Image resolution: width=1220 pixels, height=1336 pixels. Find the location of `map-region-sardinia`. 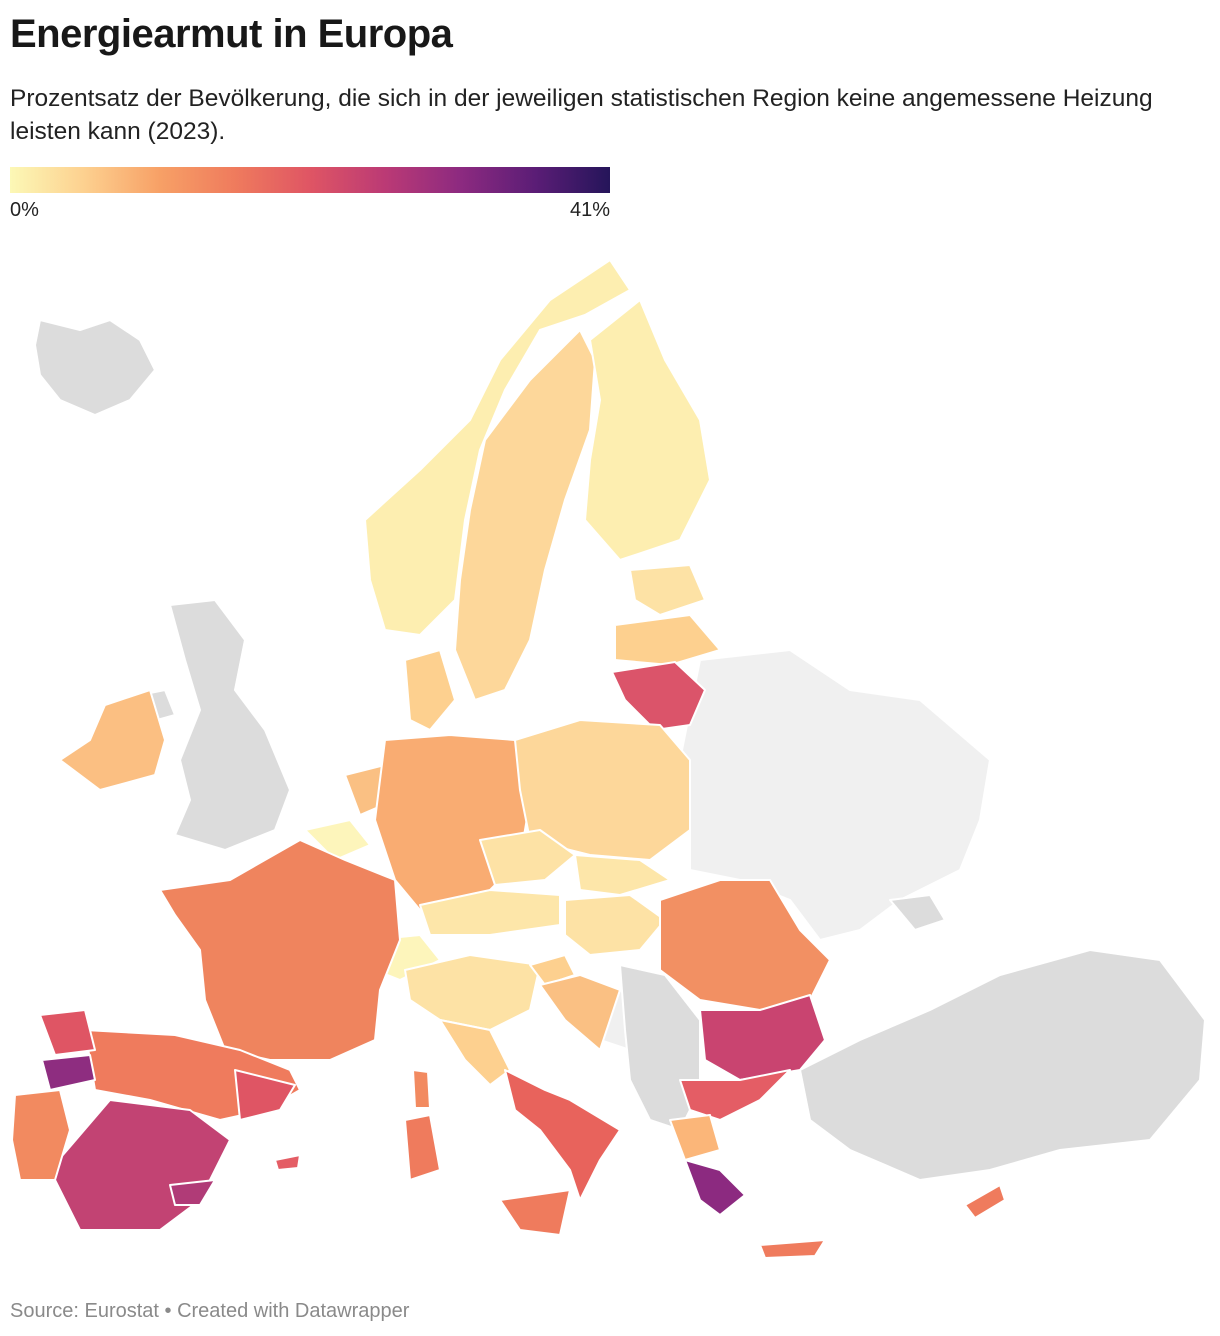

map-region-sardinia is located at coordinates (422, 1147).